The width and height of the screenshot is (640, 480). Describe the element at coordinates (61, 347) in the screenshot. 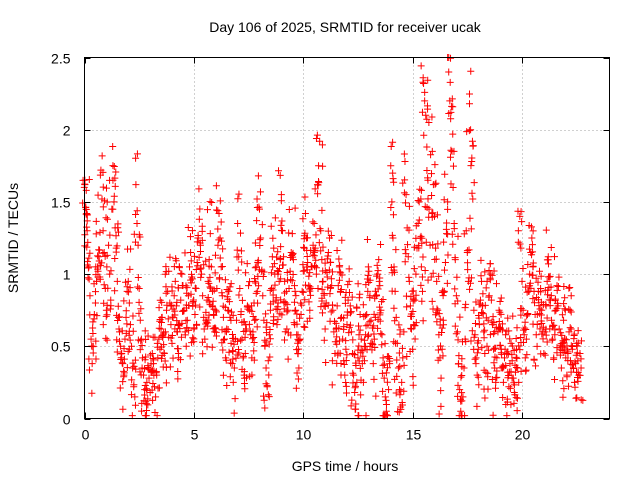

I see `y-tick-label: 0.5` at that location.